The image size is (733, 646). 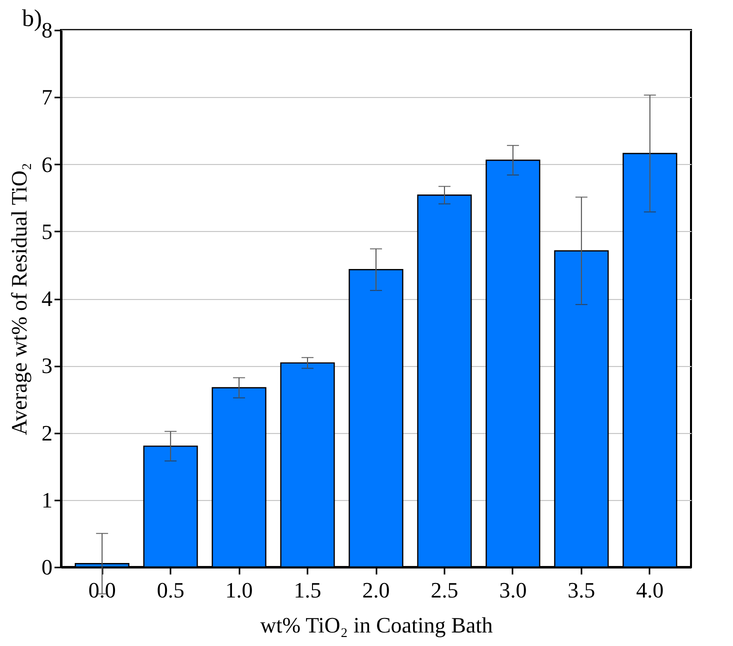 I want to click on y-tick-label: 0, so click(x=47, y=567).